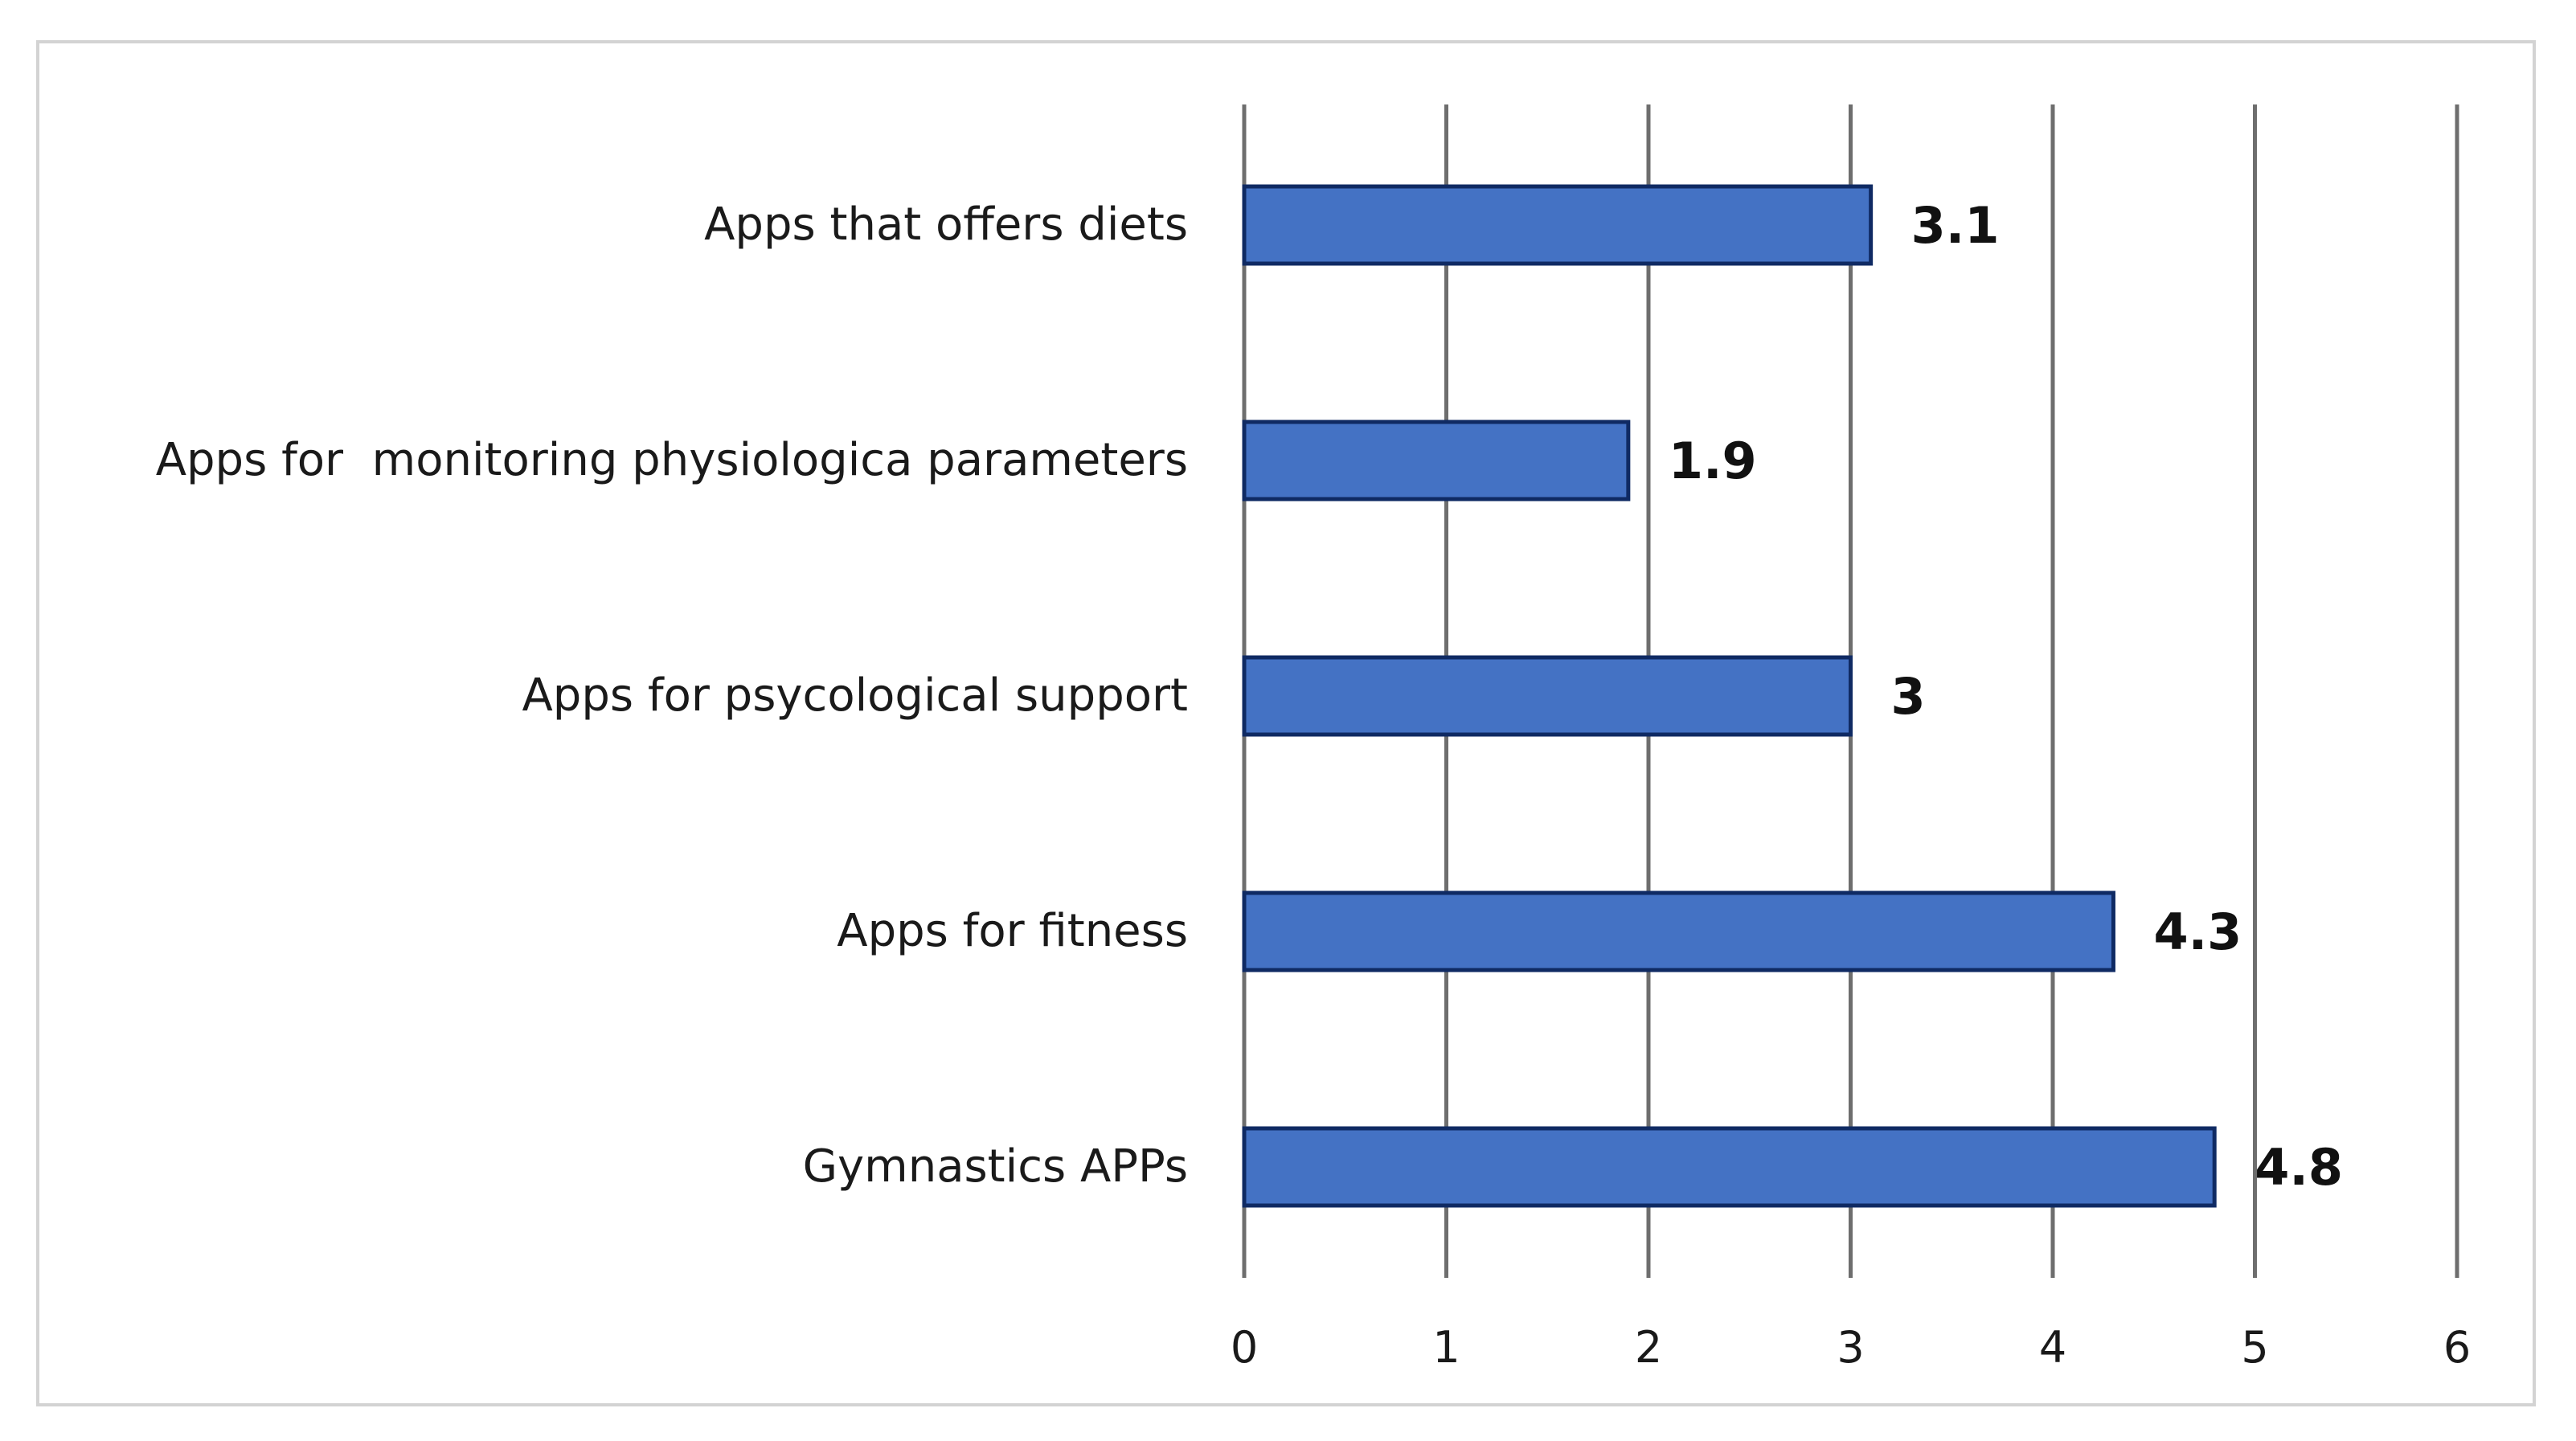  What do you see at coordinates (2197, 932) in the screenshot?
I see `data-label: 4.3` at bounding box center [2197, 932].